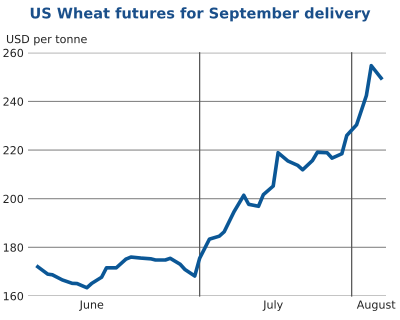  What do you see at coordinates (14, 296) in the screenshot?
I see `y-tick-label: 160` at bounding box center [14, 296].